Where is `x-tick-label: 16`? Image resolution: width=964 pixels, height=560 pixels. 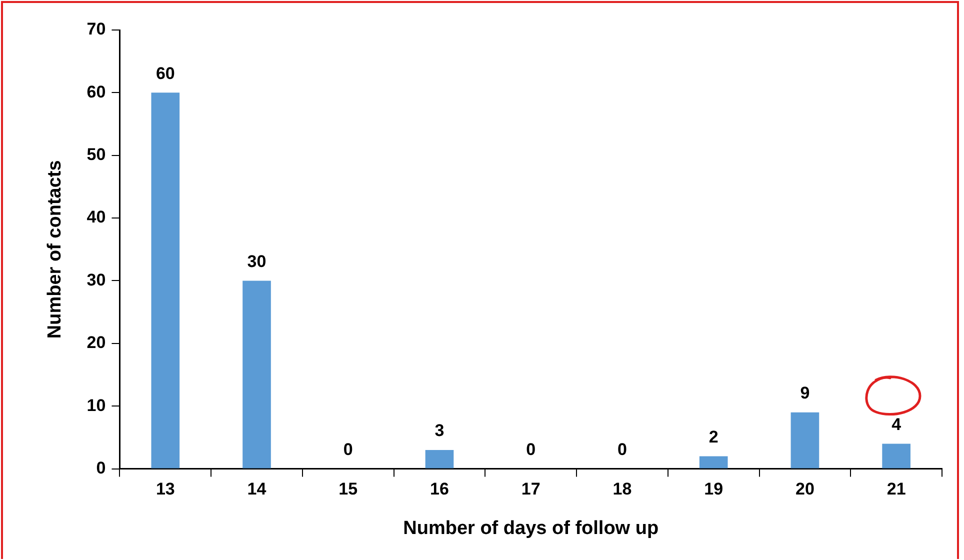 x-tick-label: 16 is located at coordinates (439, 489).